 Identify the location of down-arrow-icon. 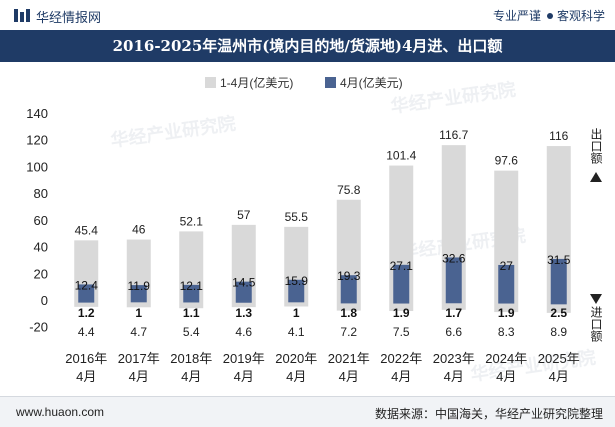
(596, 299).